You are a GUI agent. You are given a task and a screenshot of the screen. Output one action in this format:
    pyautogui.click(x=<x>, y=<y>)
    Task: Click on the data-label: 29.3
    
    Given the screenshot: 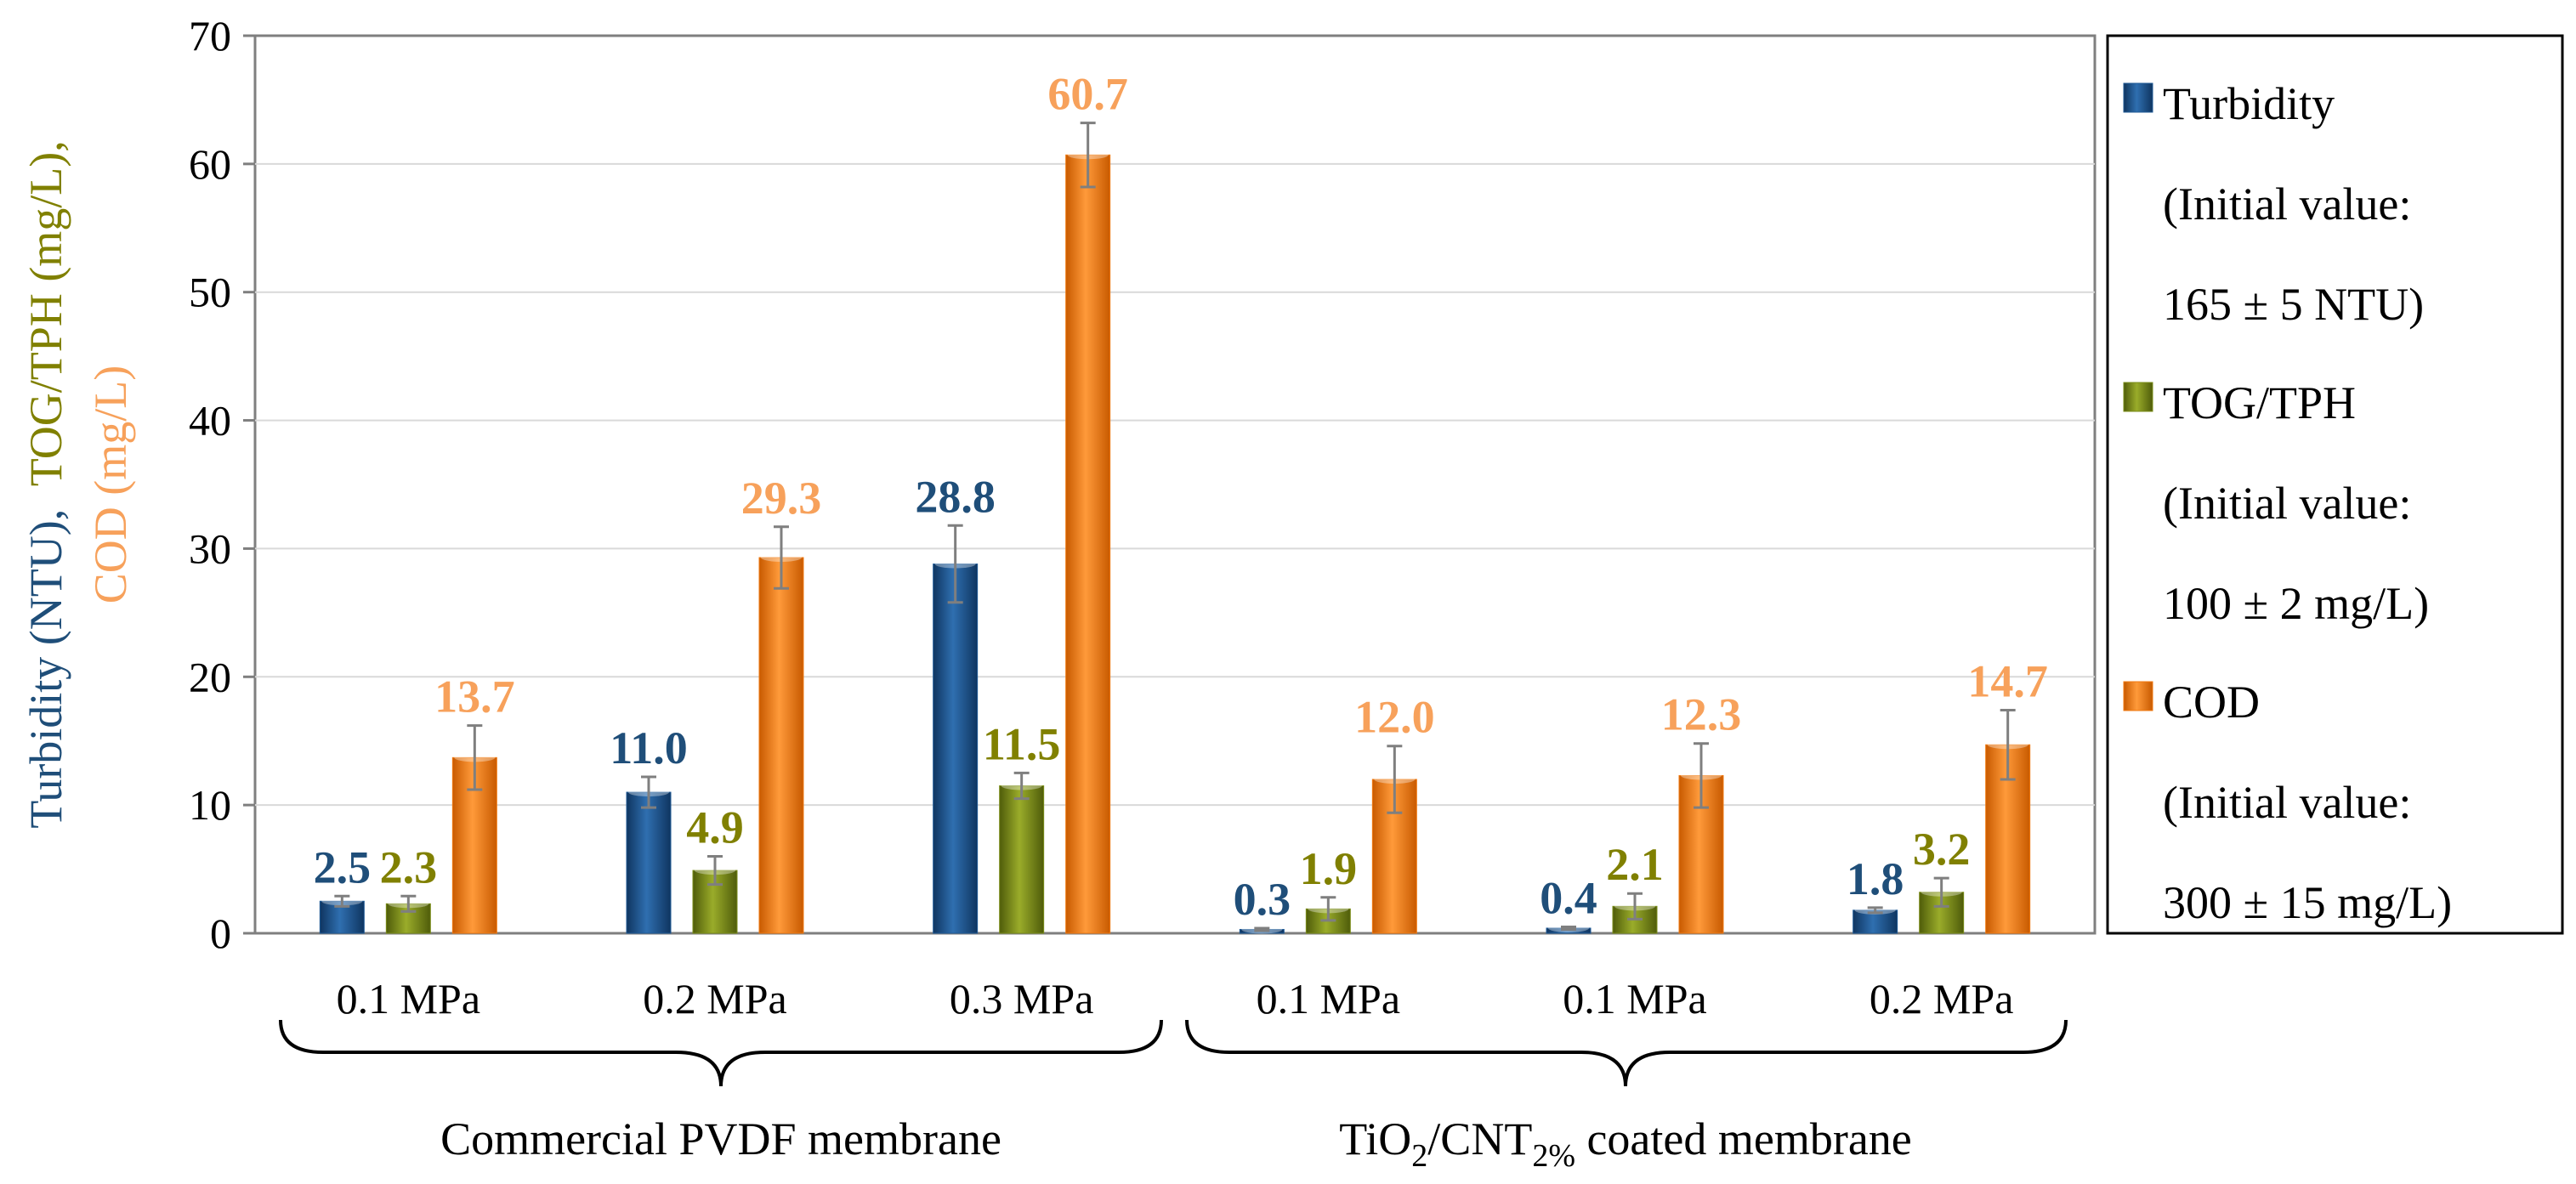 What is the action you would take?
    pyautogui.click(x=781, y=498)
    